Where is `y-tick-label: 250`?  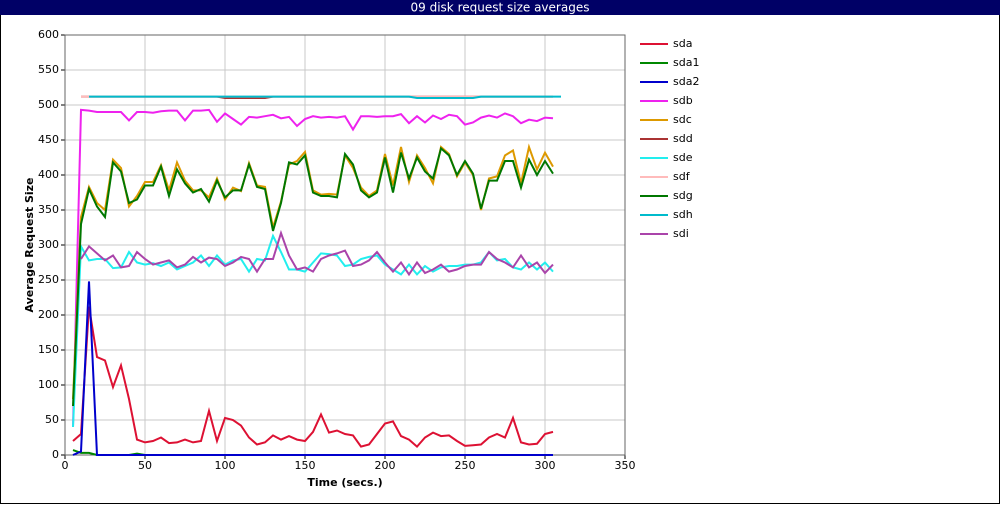
y-tick-label: 250 is located at coordinates (48, 279).